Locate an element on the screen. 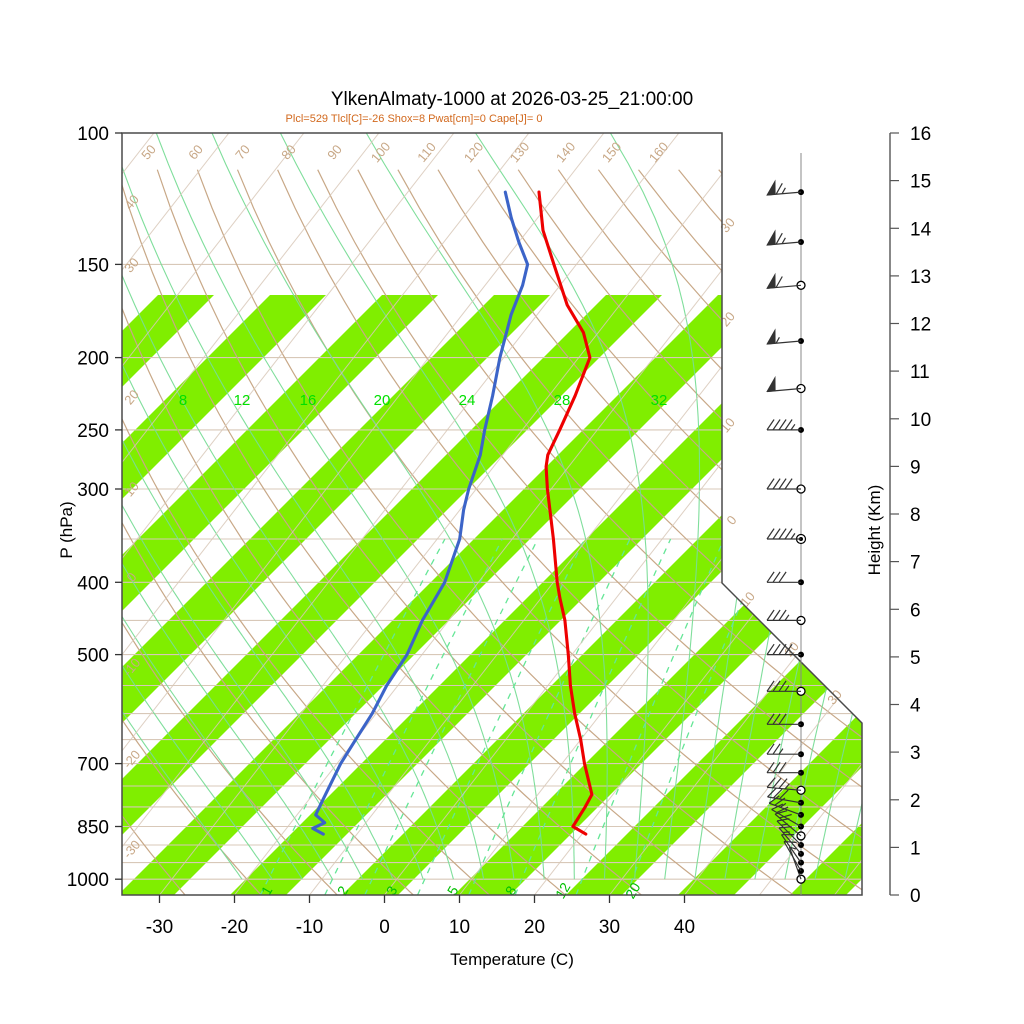 The width and height of the screenshot is (1024, 1024). temperature-tick-label: 20 is located at coordinates (534, 927).